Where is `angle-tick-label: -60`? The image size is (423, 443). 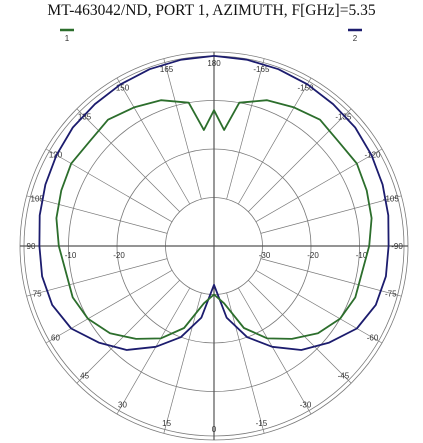 angle-tick-label: -60 is located at coordinates (373, 338).